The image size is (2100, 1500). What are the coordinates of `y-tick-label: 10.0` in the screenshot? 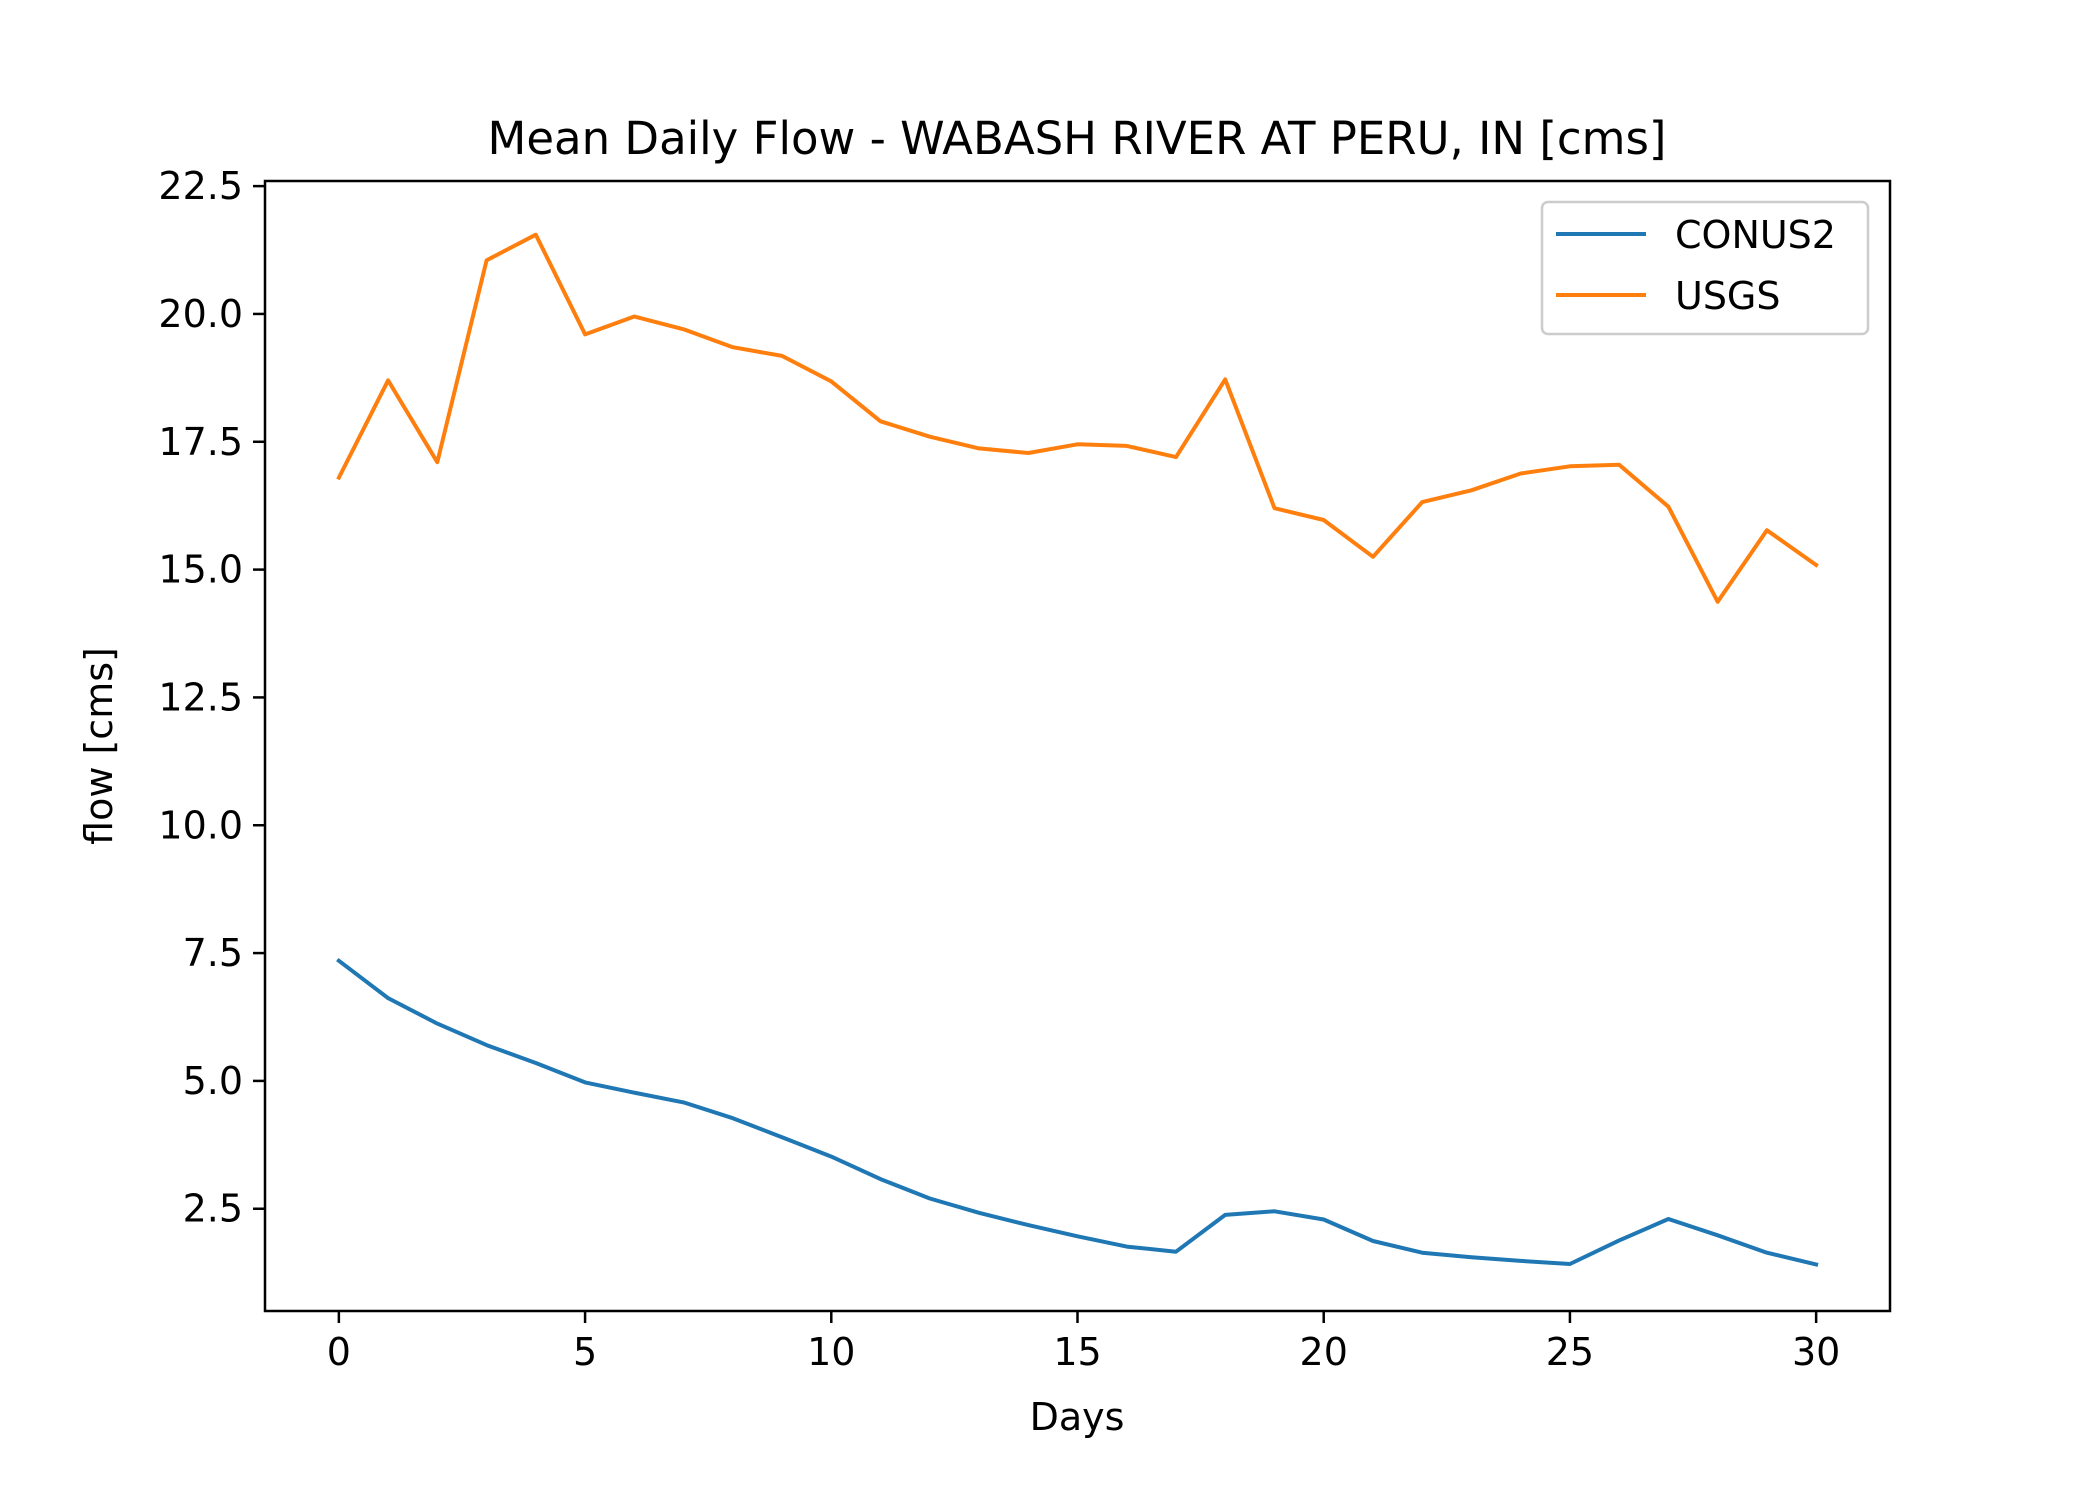 It's located at (200, 825).